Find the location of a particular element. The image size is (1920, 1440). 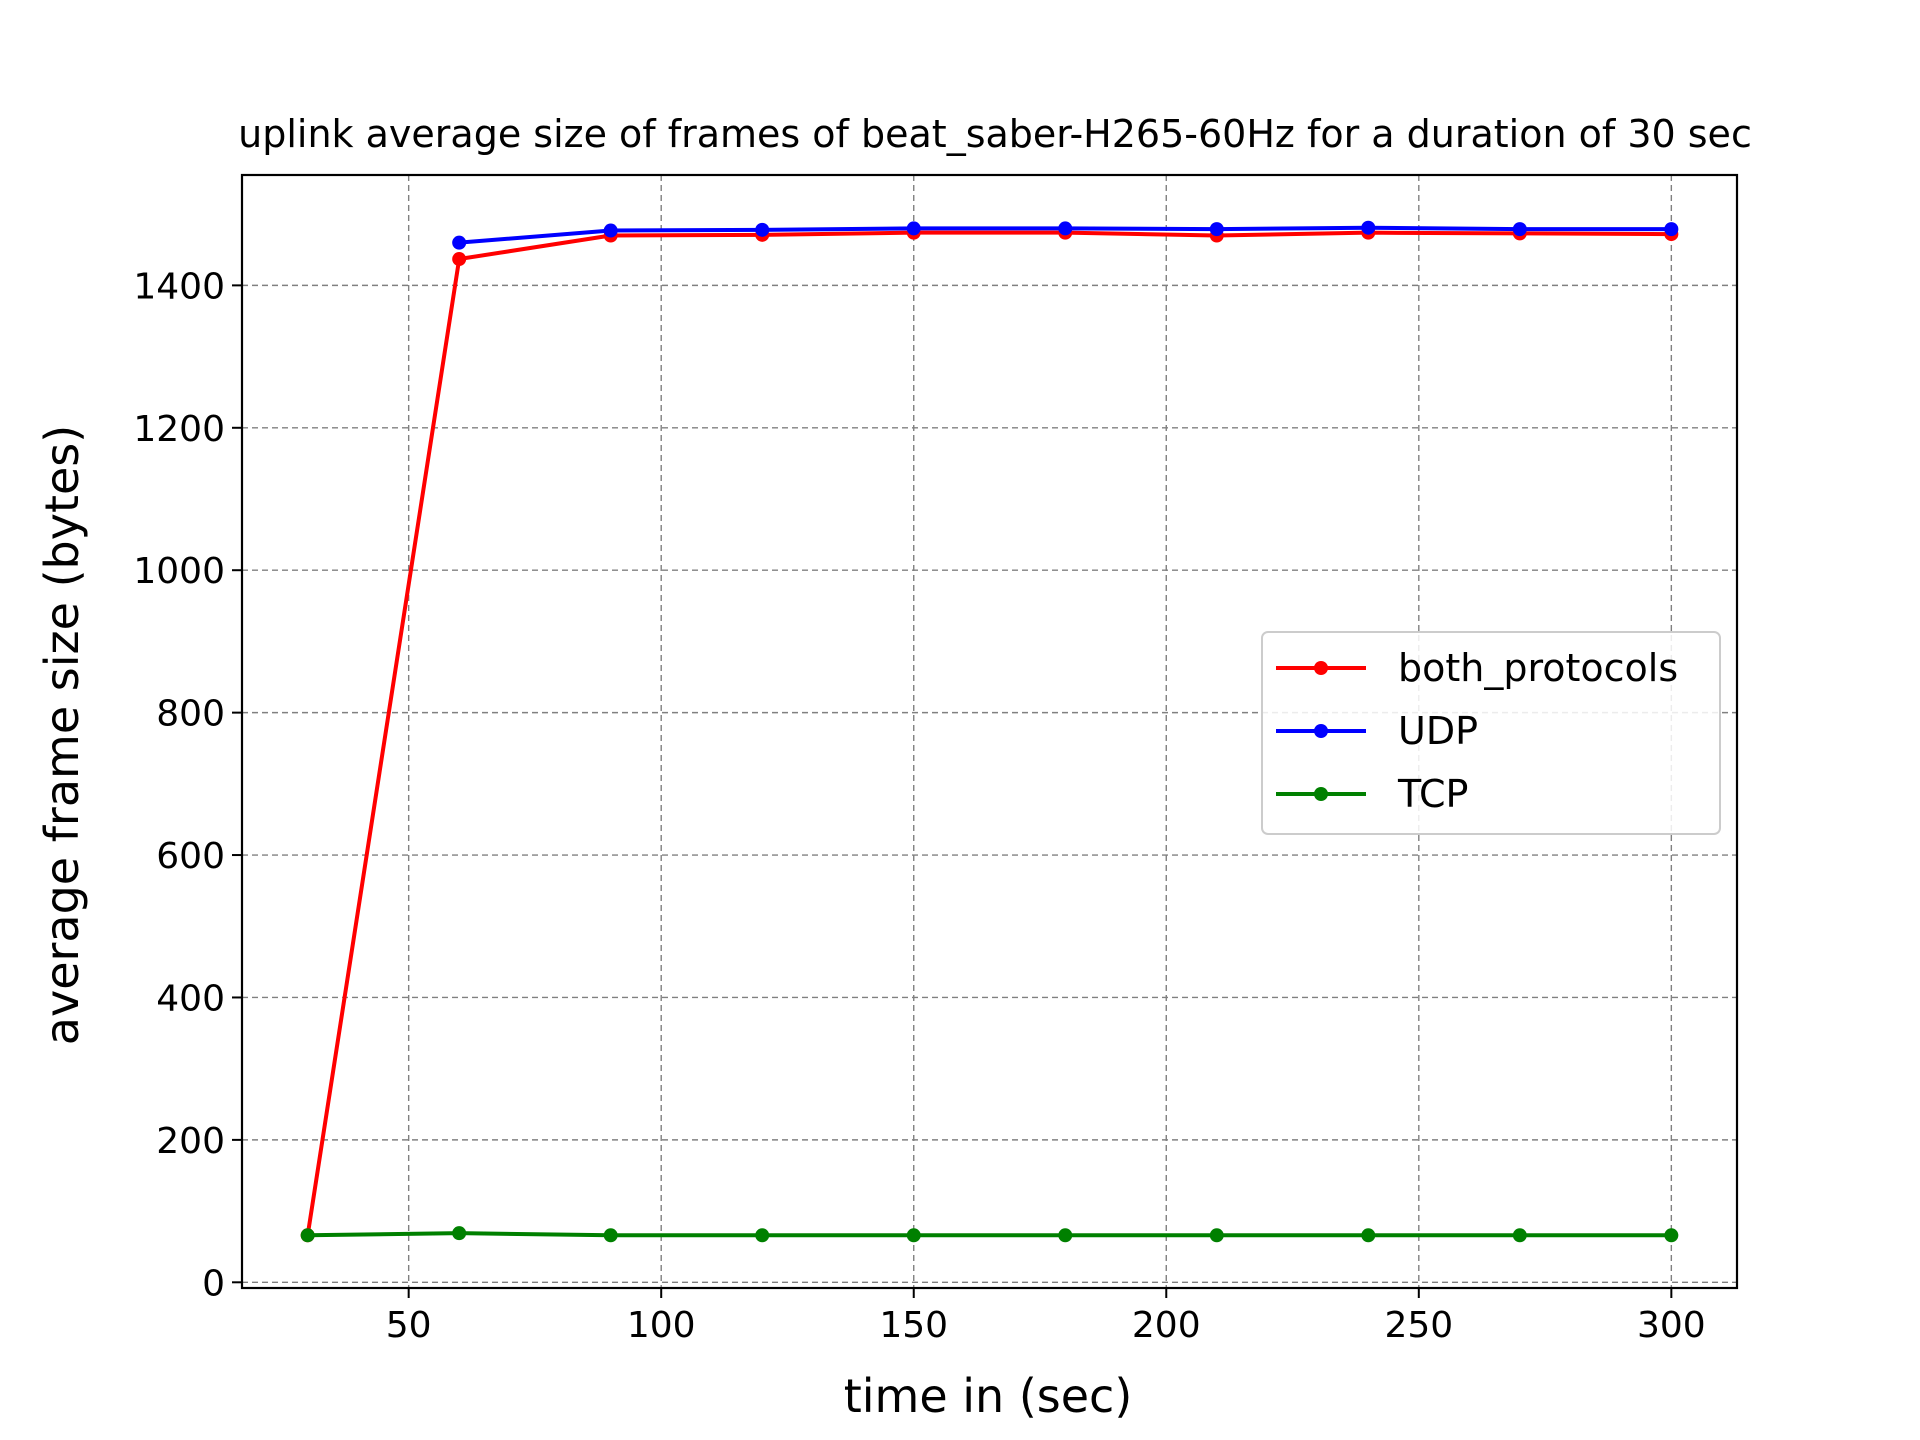

x-tick-label: 250 is located at coordinates (1418, 1325).